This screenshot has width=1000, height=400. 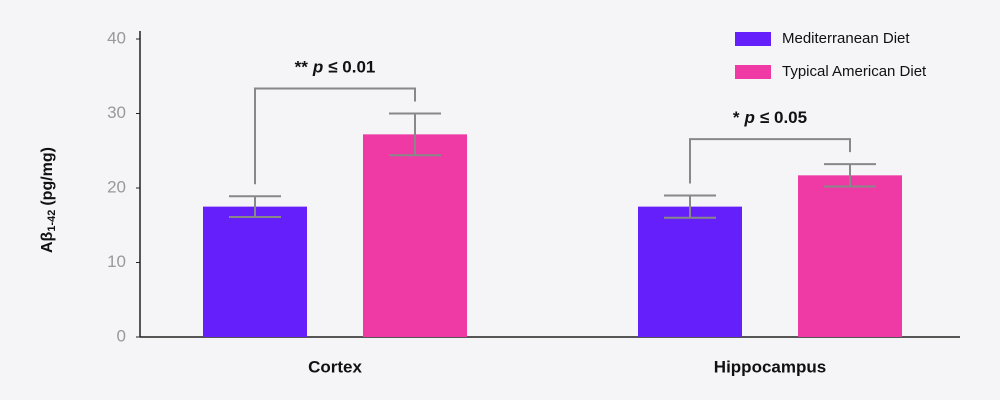 What do you see at coordinates (121, 335) in the screenshot?
I see `y-tick-label: 0` at bounding box center [121, 335].